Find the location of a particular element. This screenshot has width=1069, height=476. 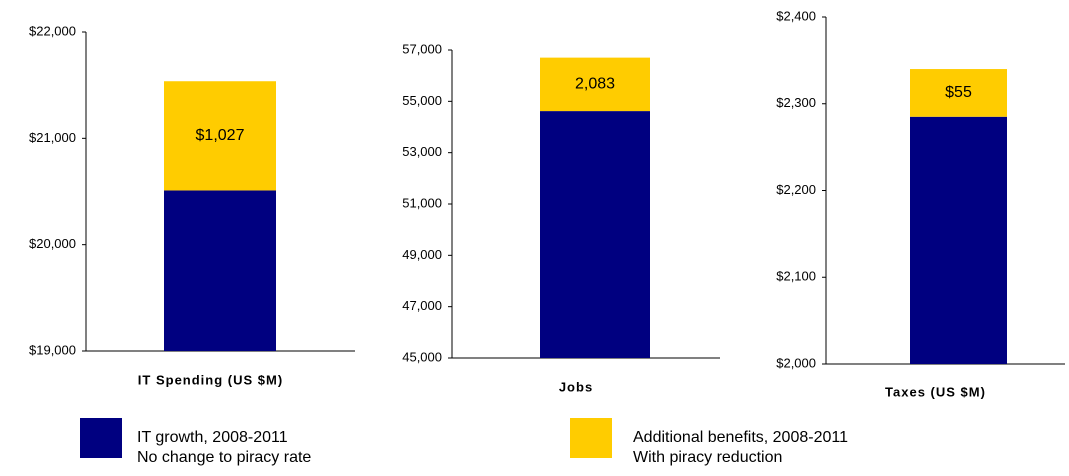

y-tick-label: $19,000 is located at coordinates (52, 349).